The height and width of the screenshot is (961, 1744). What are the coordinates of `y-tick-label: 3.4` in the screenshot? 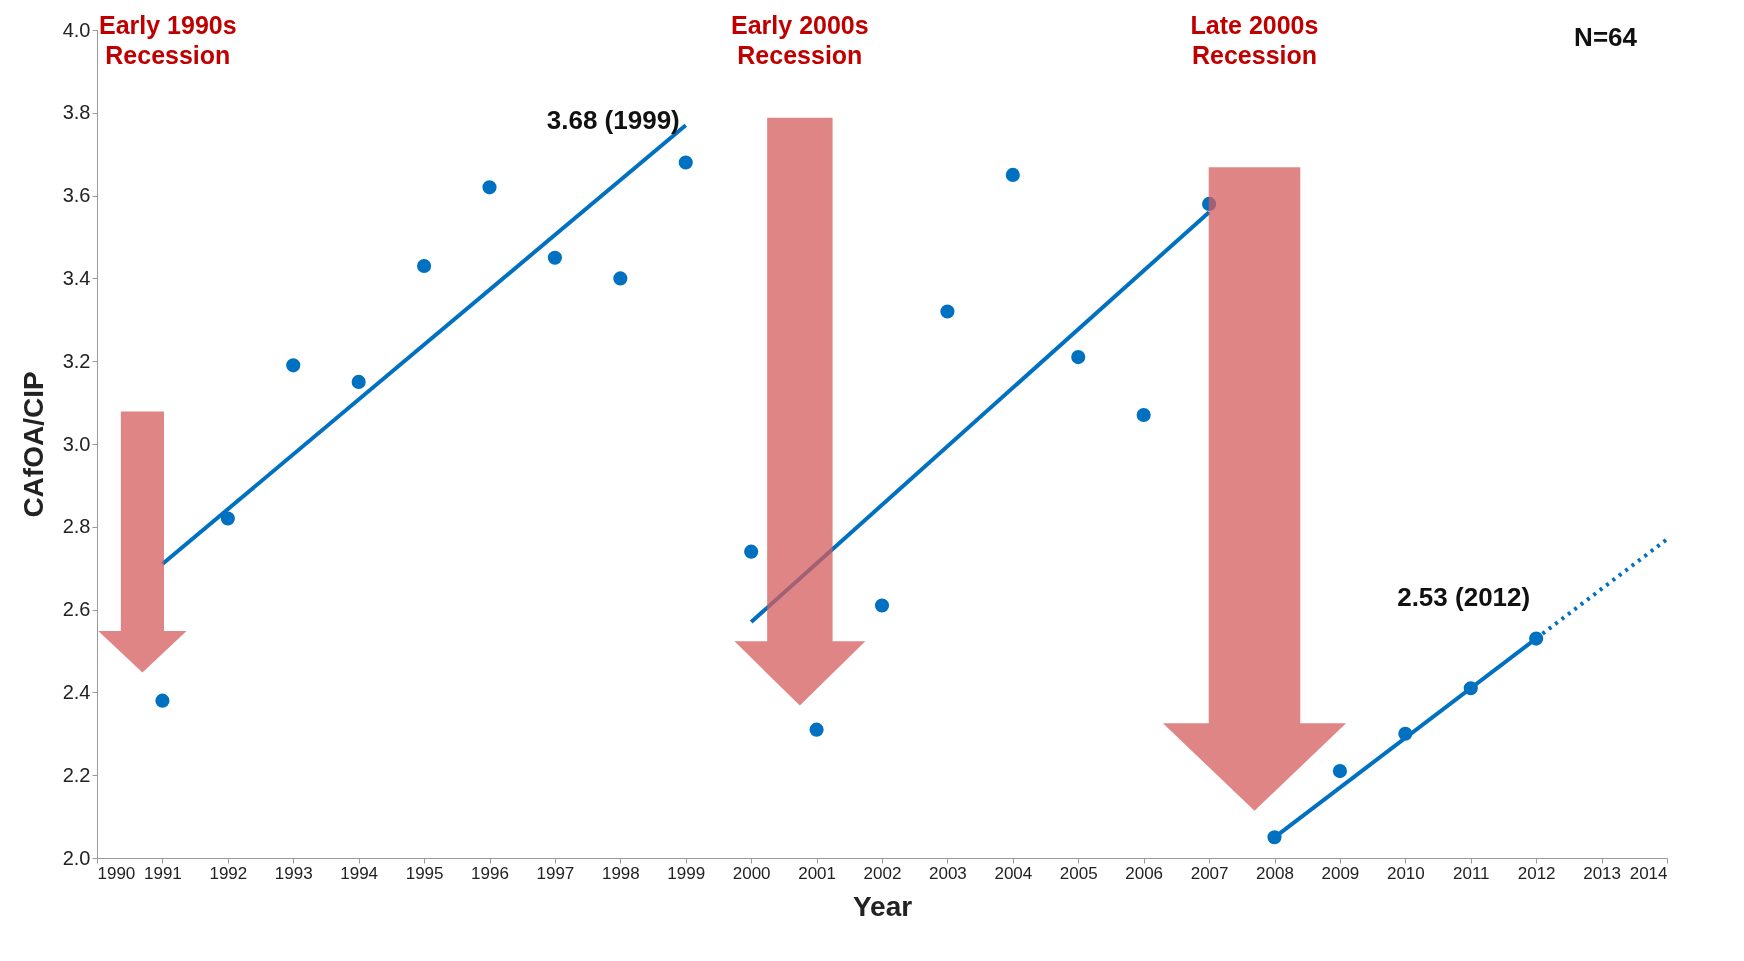 It's located at (76, 277).